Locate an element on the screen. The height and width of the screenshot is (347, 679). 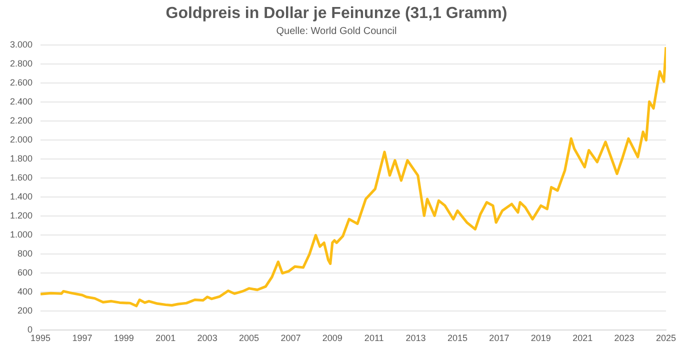
chart-subtitle: Quelle: World Gold Council is located at coordinates (336, 31).